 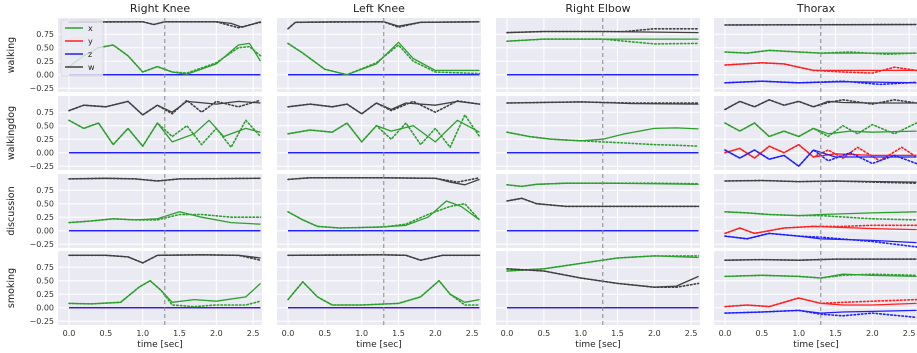 I want to click on panel-walking-thorax: Thorax, so click(x=815, y=47).